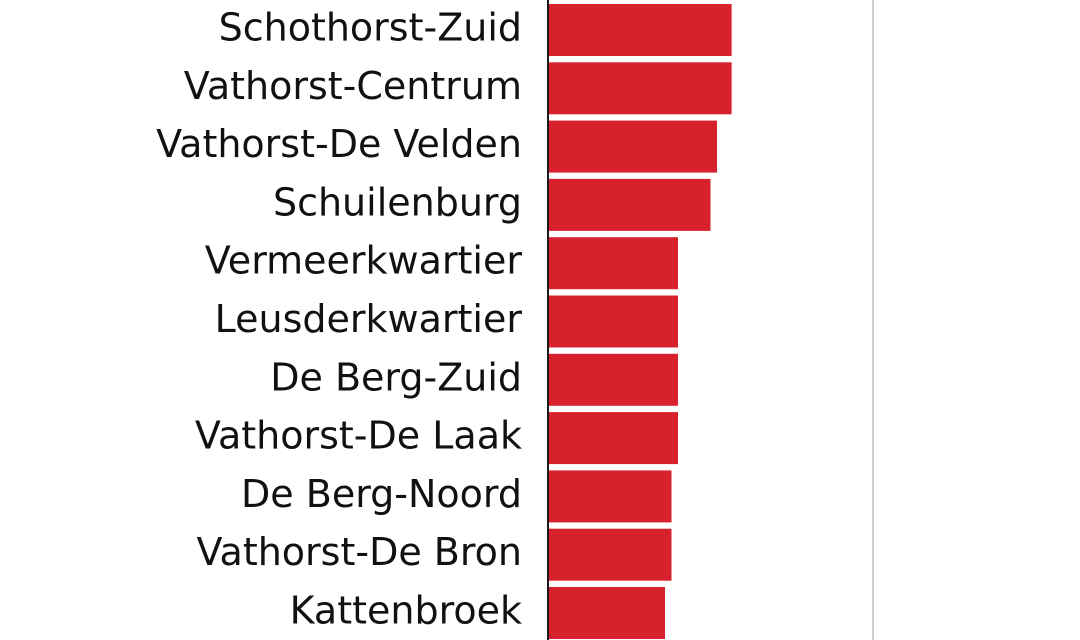 The width and height of the screenshot is (1080, 640). I want to click on category-label-8: De Berg-Noord, so click(381, 494).